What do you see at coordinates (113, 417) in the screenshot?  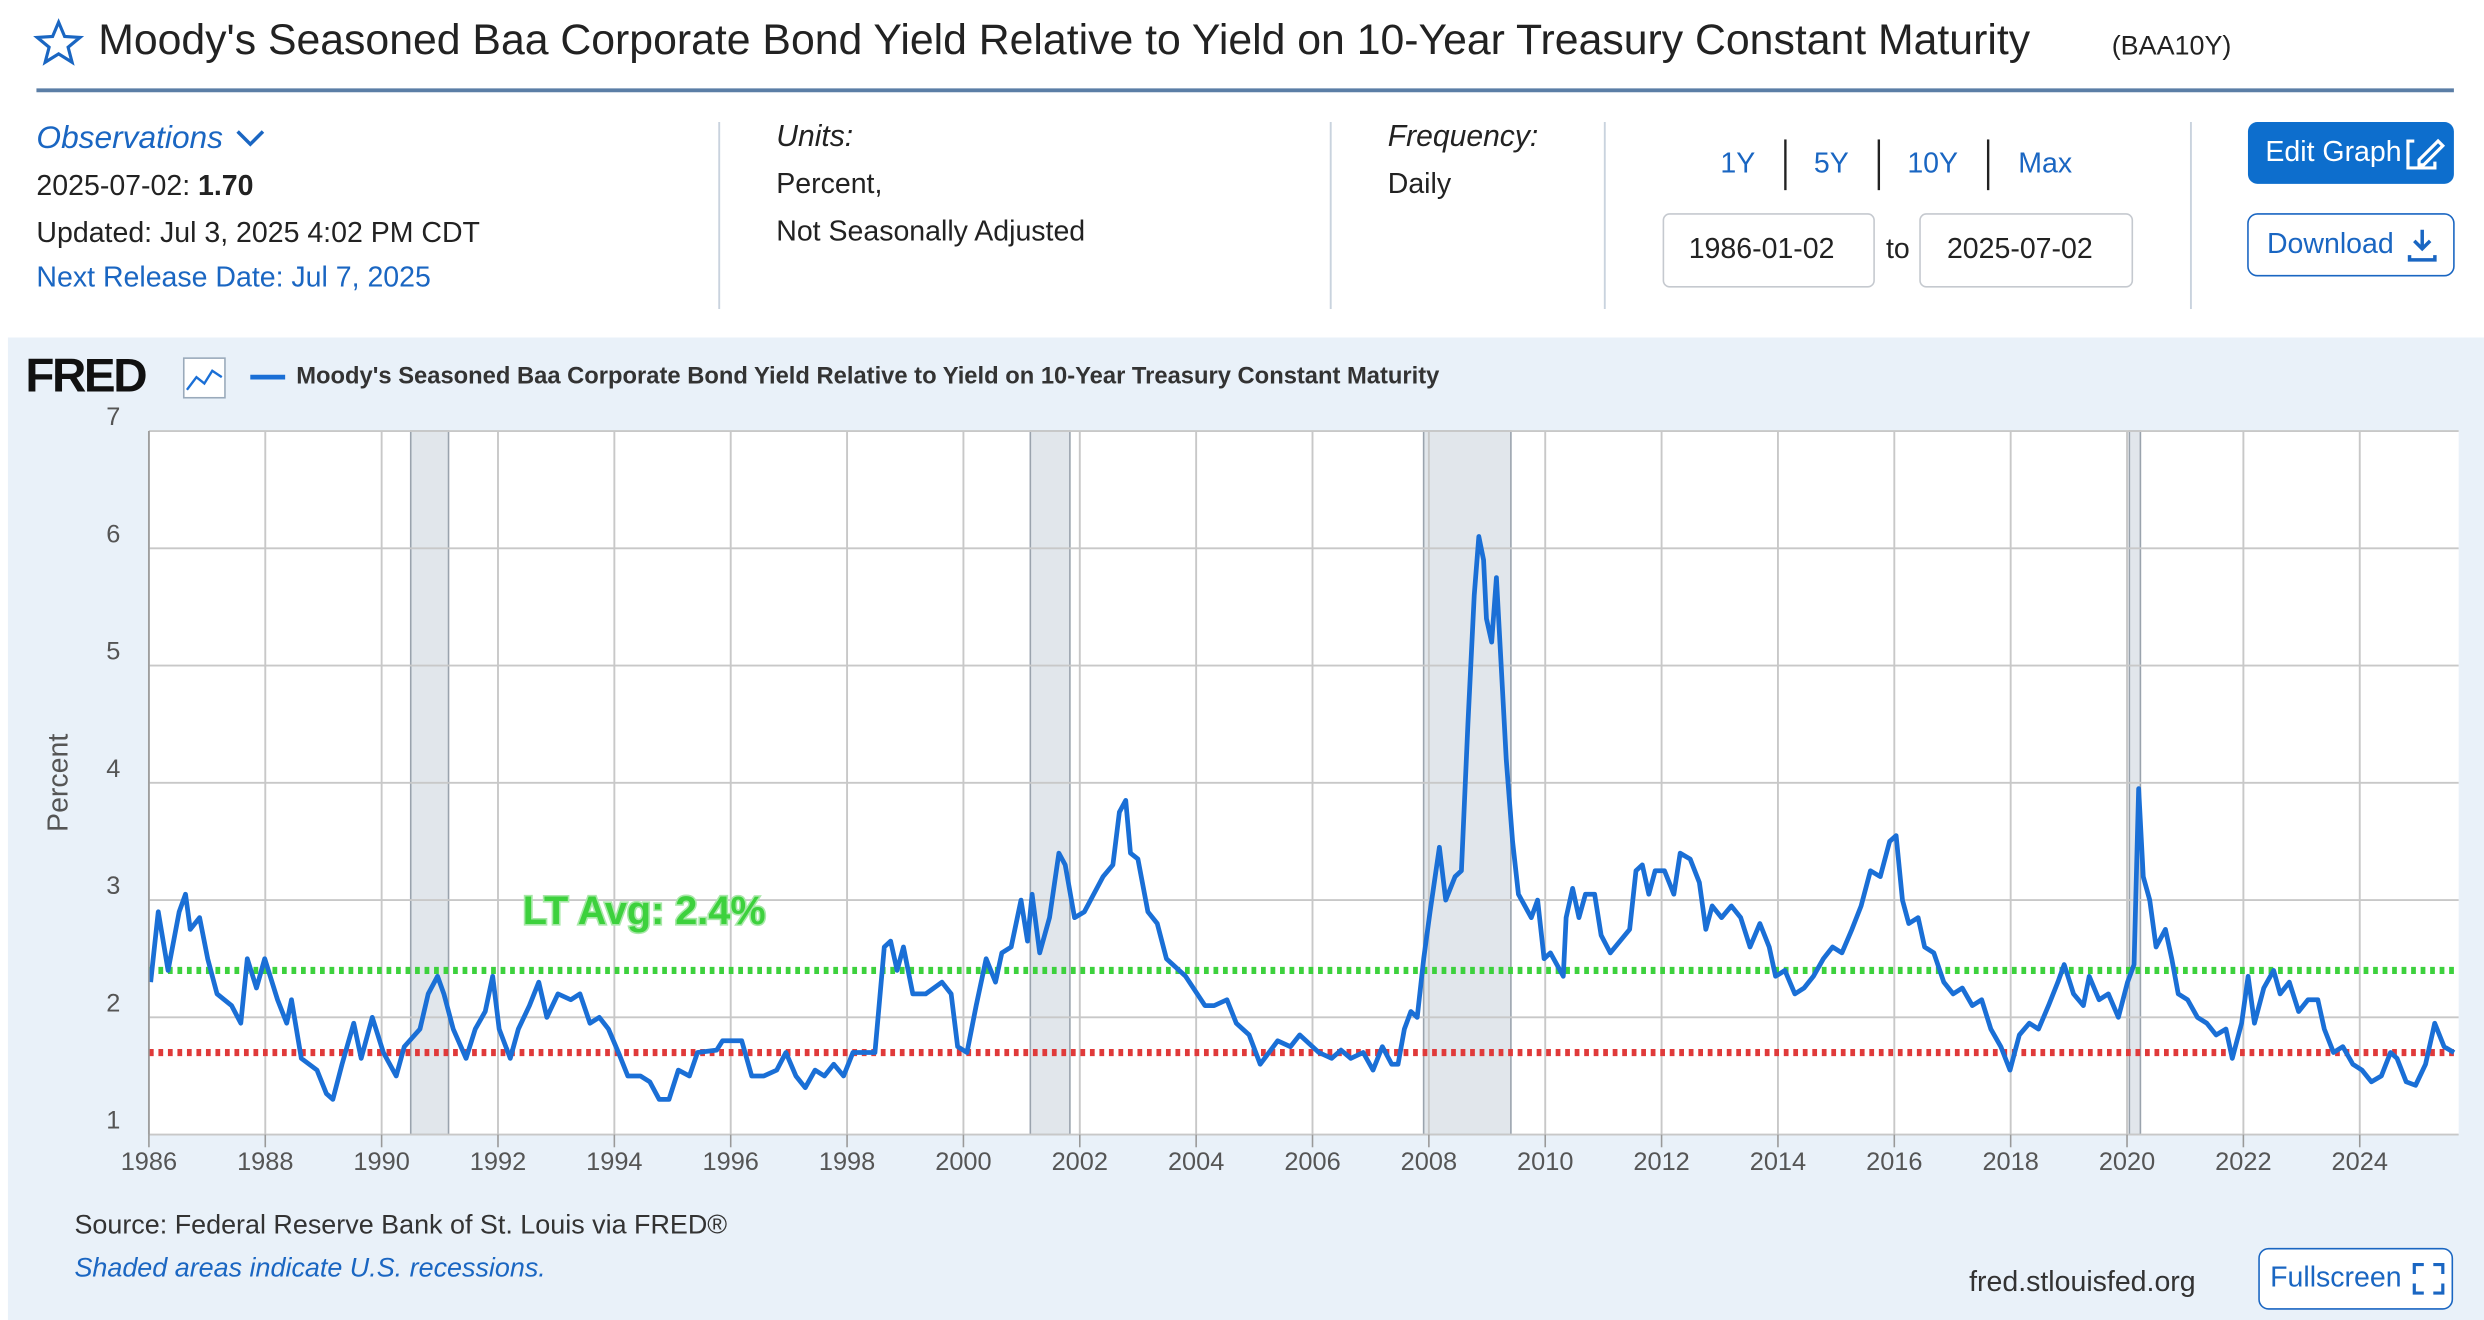 I see `y-tick-label: 7` at bounding box center [113, 417].